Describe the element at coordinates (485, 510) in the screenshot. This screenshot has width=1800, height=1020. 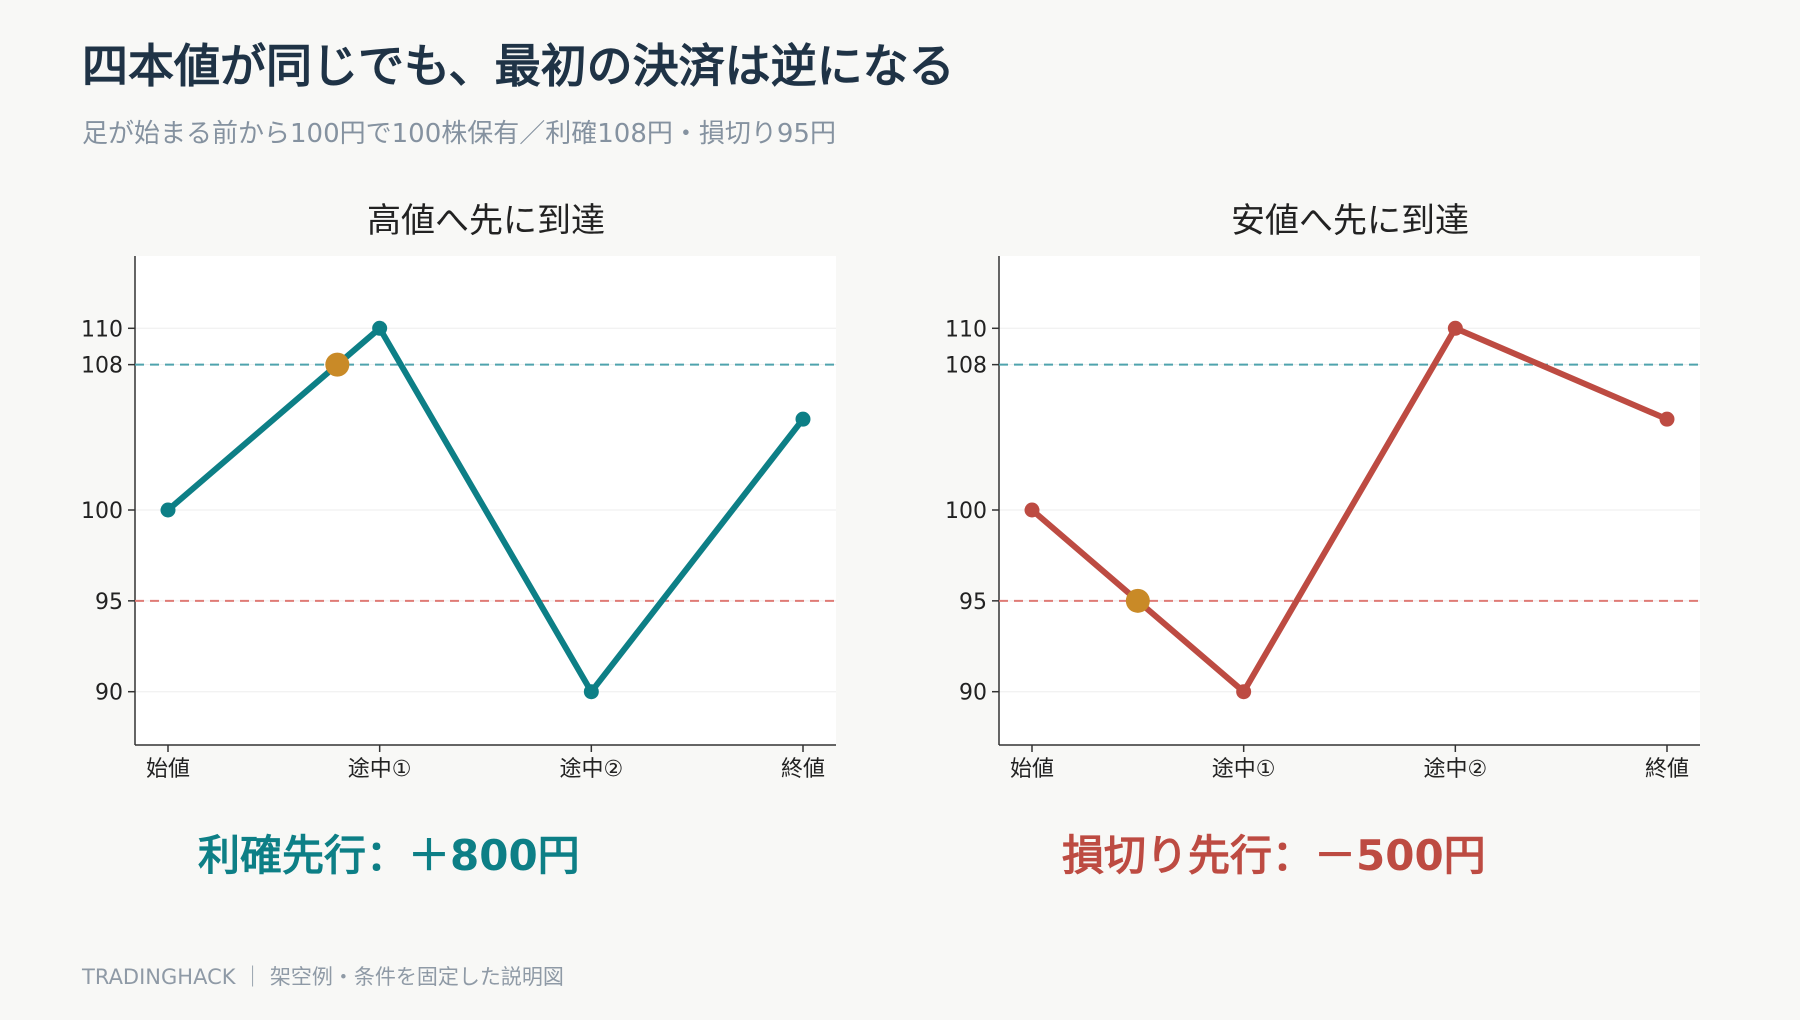
I see `series-line` at that location.